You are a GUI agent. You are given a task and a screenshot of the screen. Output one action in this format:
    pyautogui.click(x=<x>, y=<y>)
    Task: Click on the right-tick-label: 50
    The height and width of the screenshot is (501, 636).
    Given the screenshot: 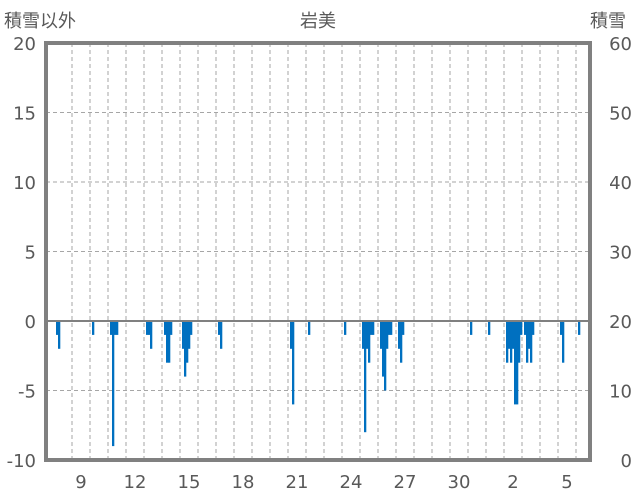 What is the action you would take?
    pyautogui.click(x=620, y=114)
    